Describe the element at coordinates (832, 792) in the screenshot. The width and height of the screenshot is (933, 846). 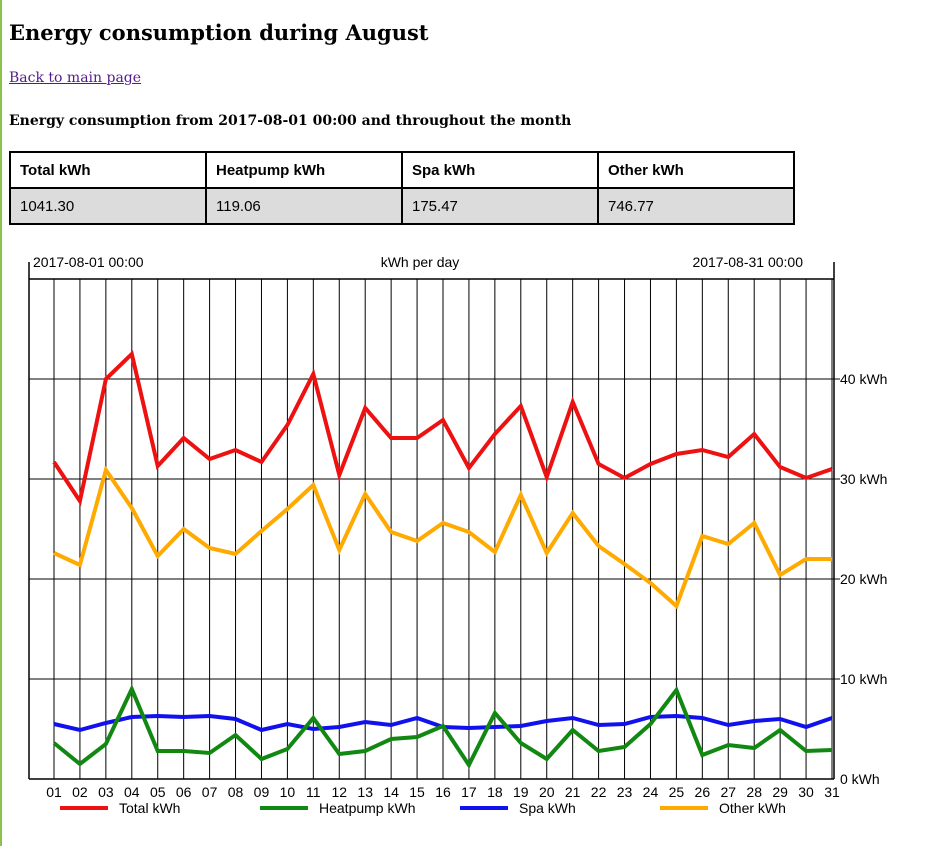
I see `x-tick-label: 31` at that location.